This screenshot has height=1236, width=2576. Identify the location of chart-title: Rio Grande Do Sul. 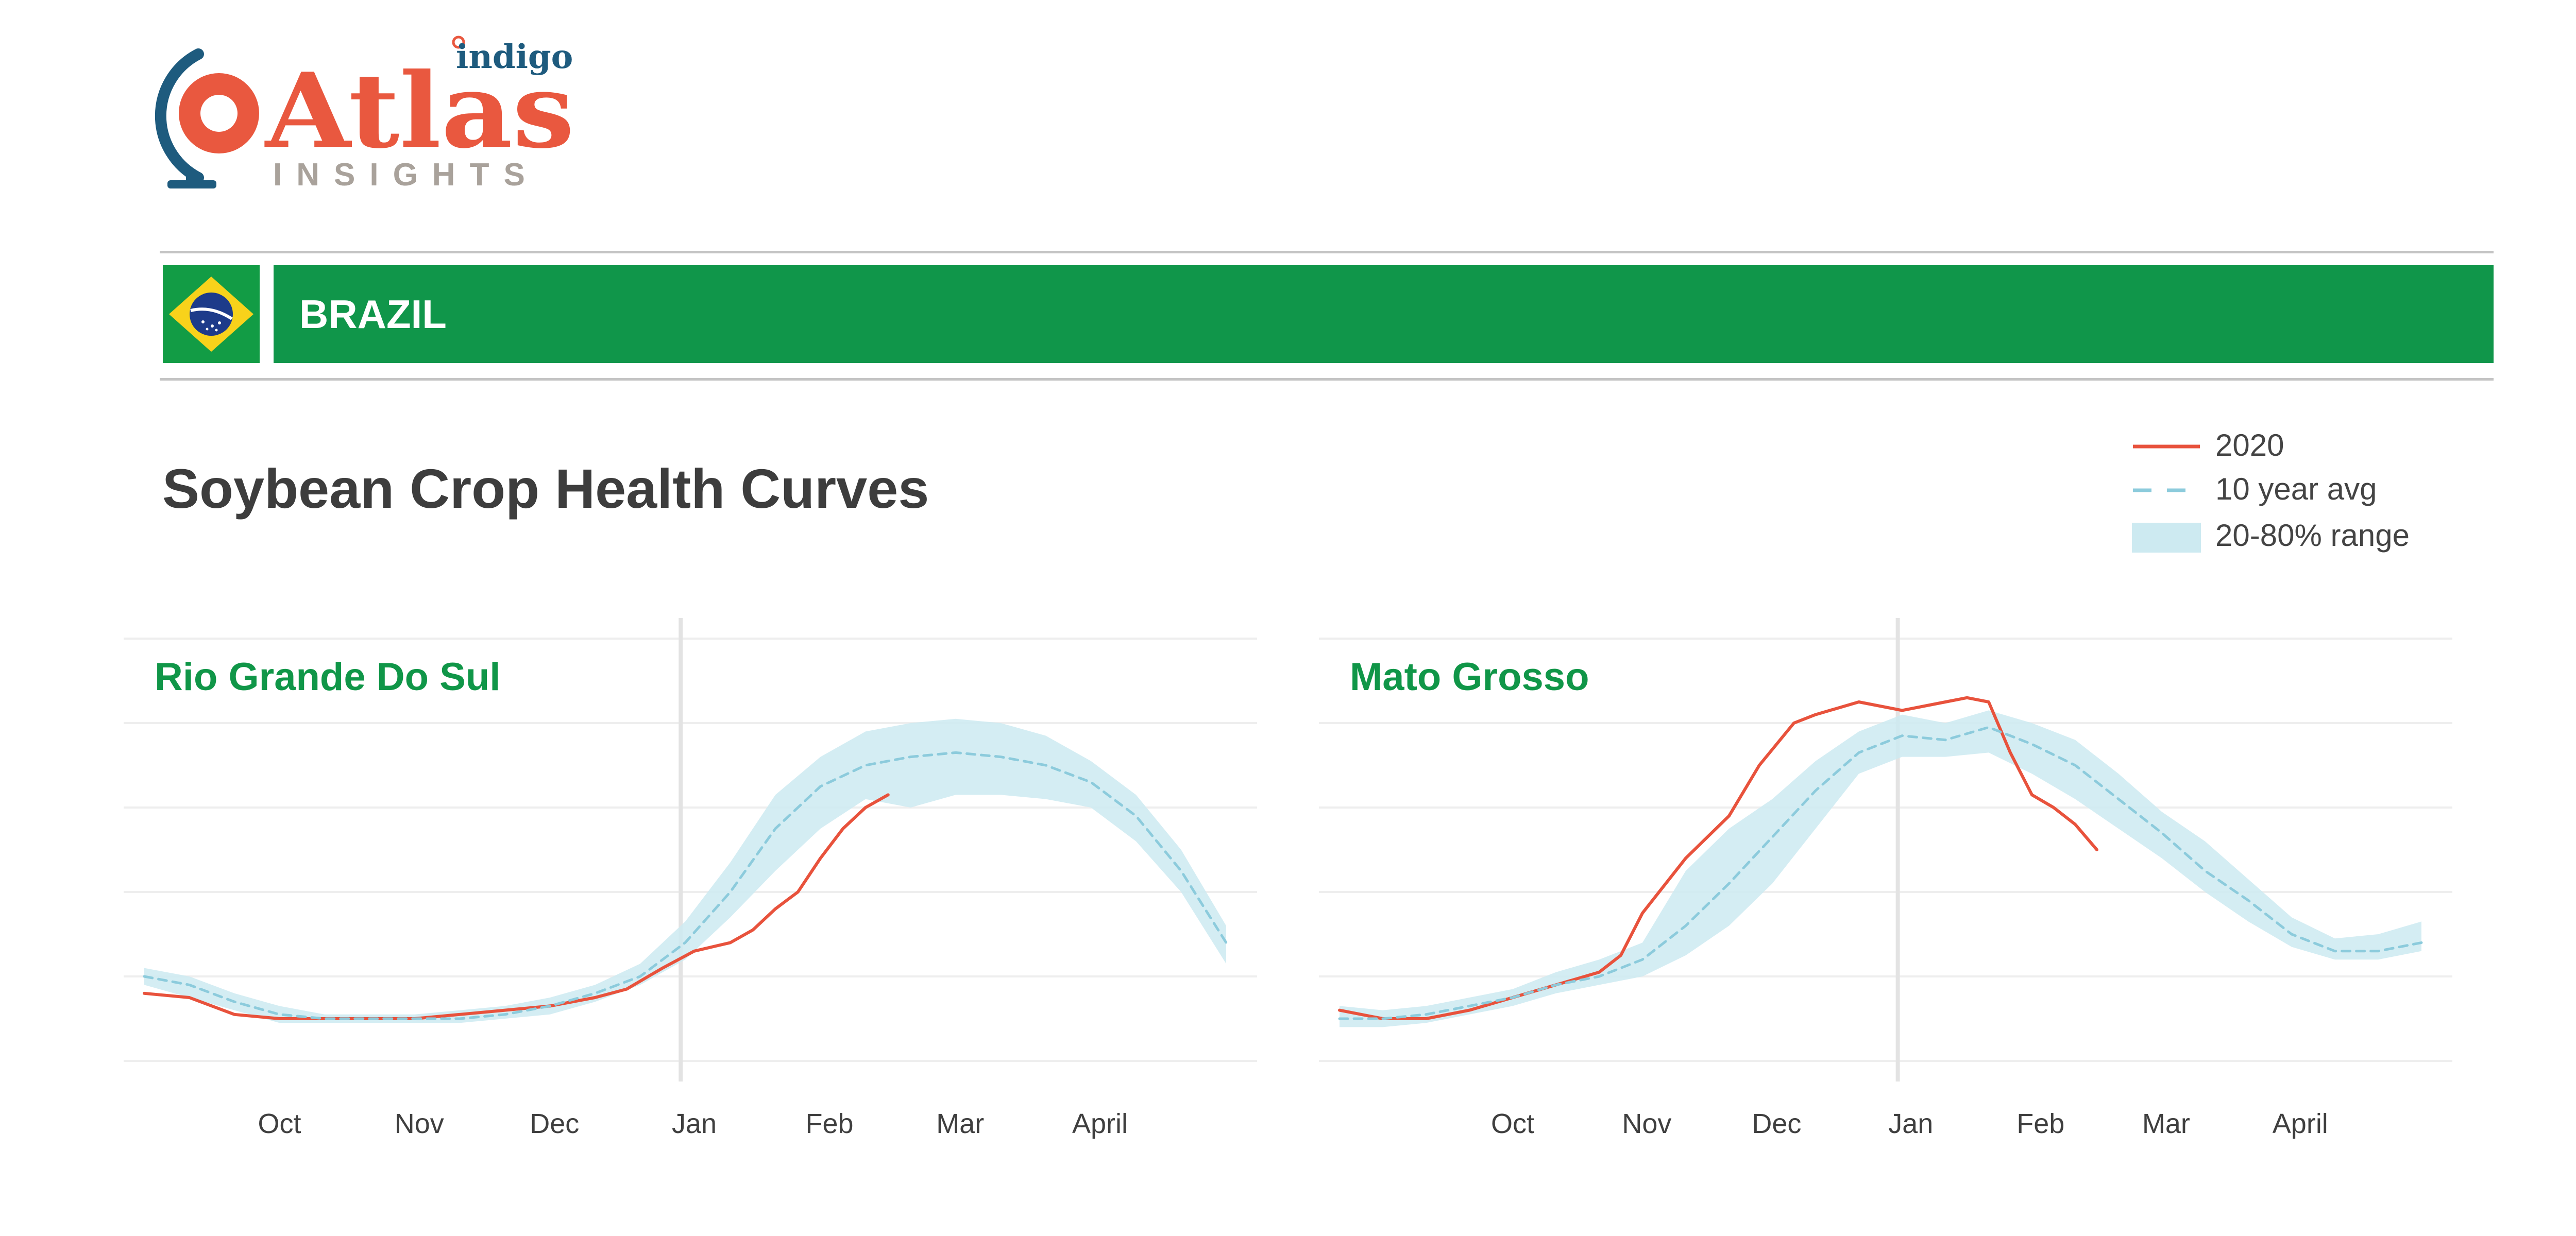
(327, 677).